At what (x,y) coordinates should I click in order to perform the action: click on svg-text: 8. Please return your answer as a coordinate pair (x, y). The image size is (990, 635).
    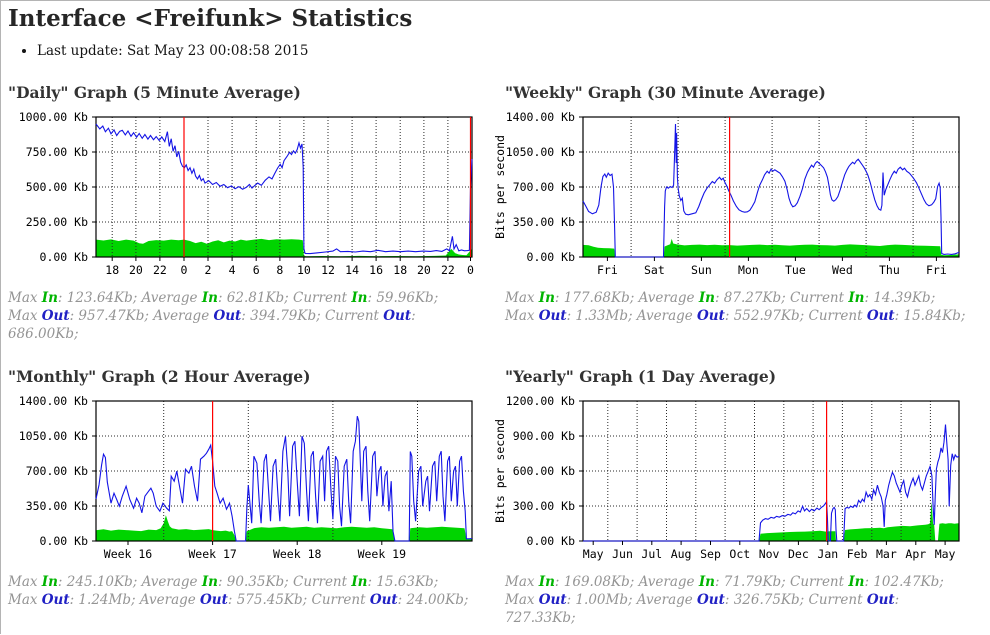
    Looking at the image, I should click on (279, 270).